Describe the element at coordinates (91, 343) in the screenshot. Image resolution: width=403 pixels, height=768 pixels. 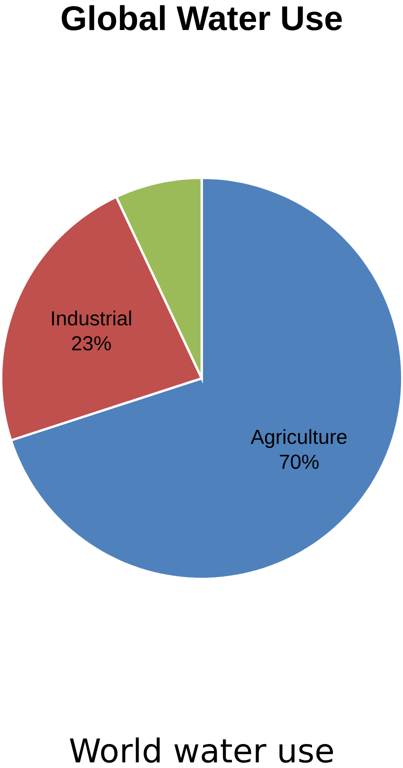
I see `data-label: 23%` at that location.